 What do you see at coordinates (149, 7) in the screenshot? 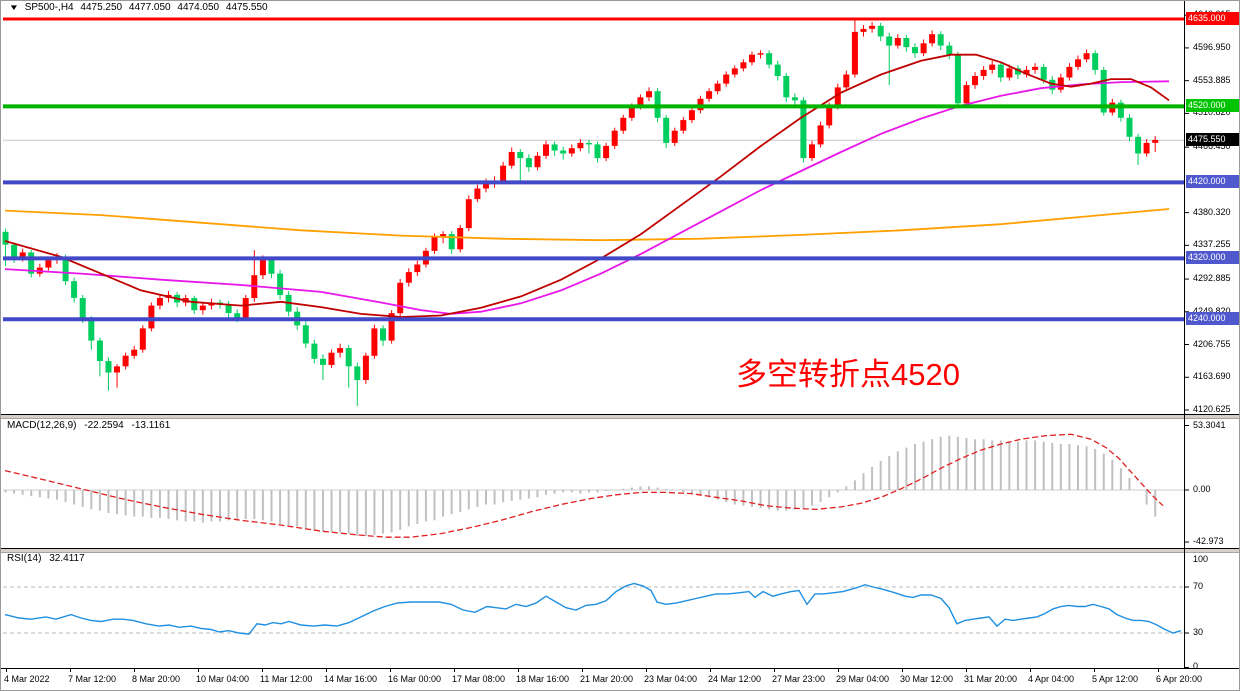
I see `high-value: 4477.050` at bounding box center [149, 7].